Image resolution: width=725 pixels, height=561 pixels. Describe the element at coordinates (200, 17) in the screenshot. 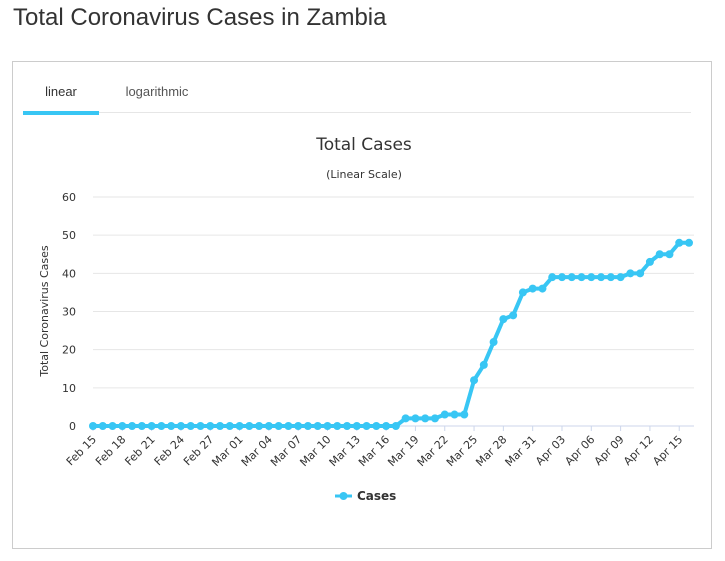

I see `page-title: Total Coronavirus Cases in Zambia` at that location.